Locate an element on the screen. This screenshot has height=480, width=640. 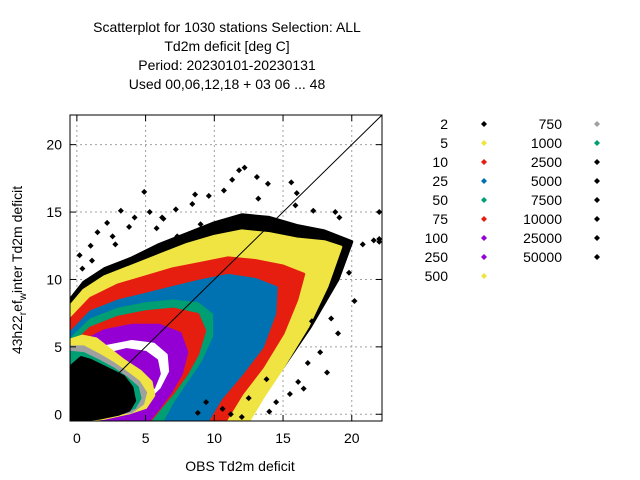
legend-label: 1000 is located at coordinates (546, 143).